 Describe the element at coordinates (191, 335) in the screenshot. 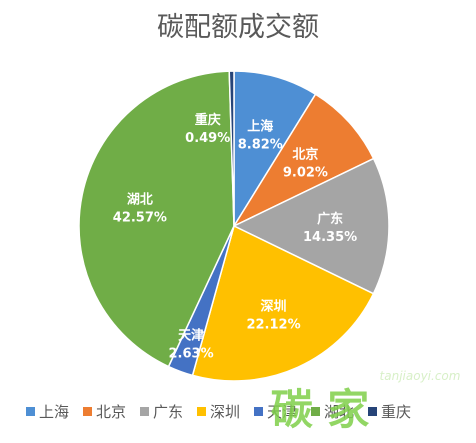

I see `slice-name-label-4: 天津` at that location.